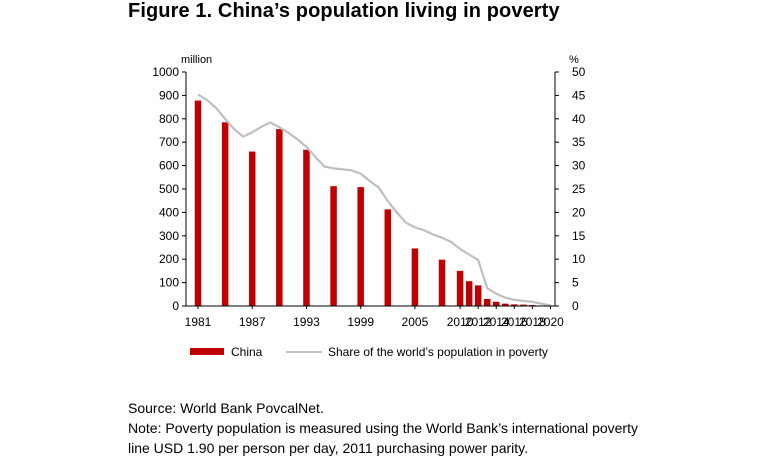  I want to click on right-tick-label: 30, so click(579, 166).